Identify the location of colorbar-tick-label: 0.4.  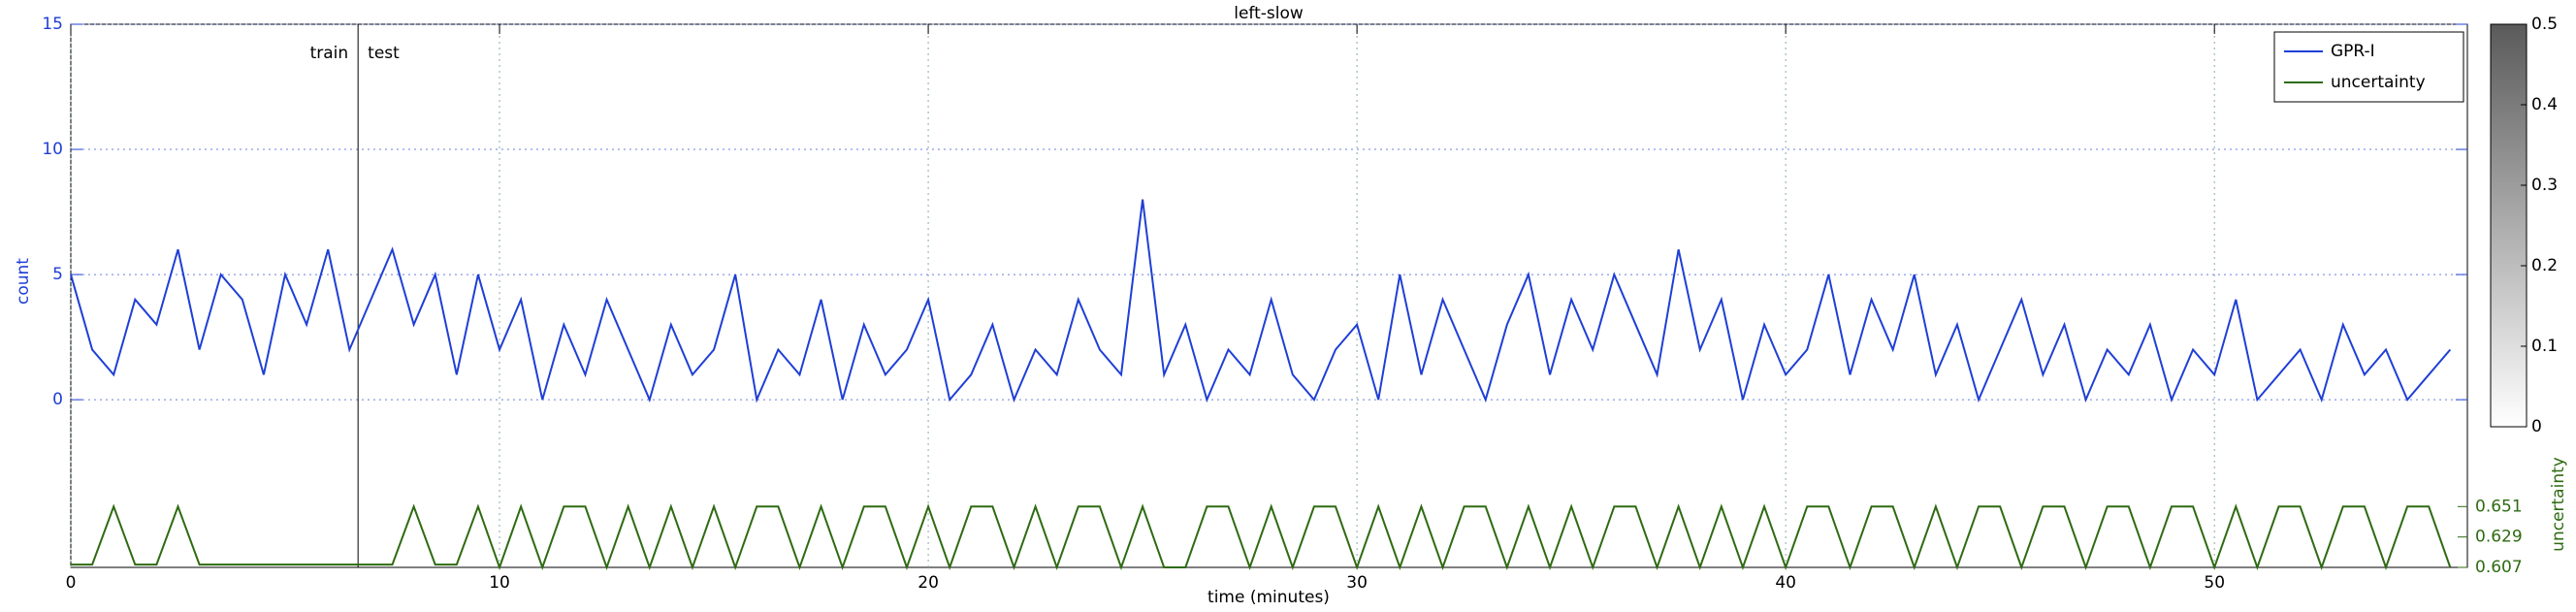
(2544, 104).